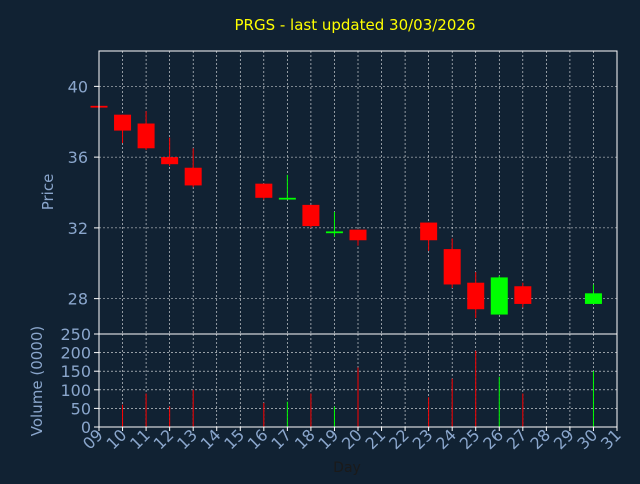  I want to click on price-tick-label: 32, so click(78, 228).